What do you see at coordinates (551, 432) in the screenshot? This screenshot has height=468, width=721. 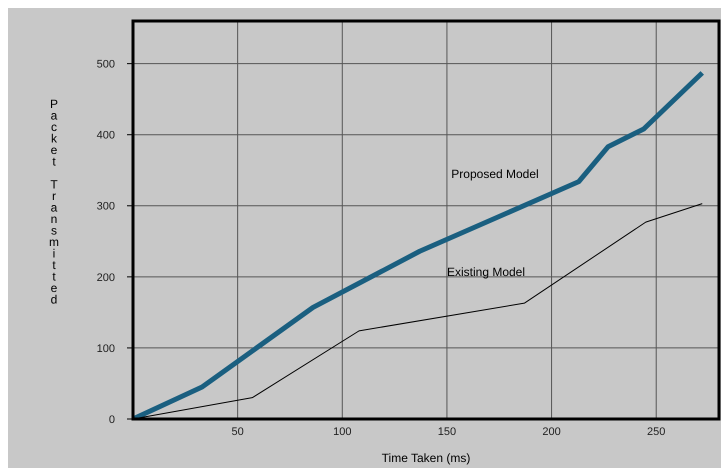 I see `x-tick-label: 200` at bounding box center [551, 432].